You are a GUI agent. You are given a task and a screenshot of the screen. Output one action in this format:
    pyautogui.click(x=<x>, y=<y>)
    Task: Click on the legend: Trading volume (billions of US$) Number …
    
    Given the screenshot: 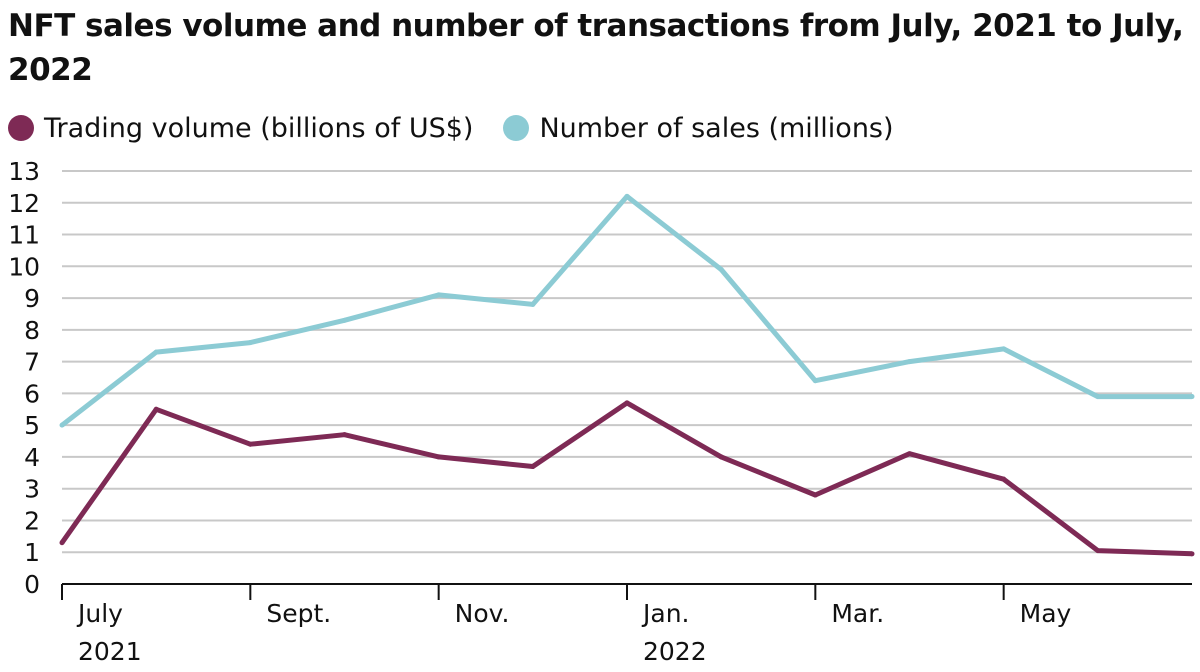 What is the action you would take?
    pyautogui.click(x=466, y=128)
    